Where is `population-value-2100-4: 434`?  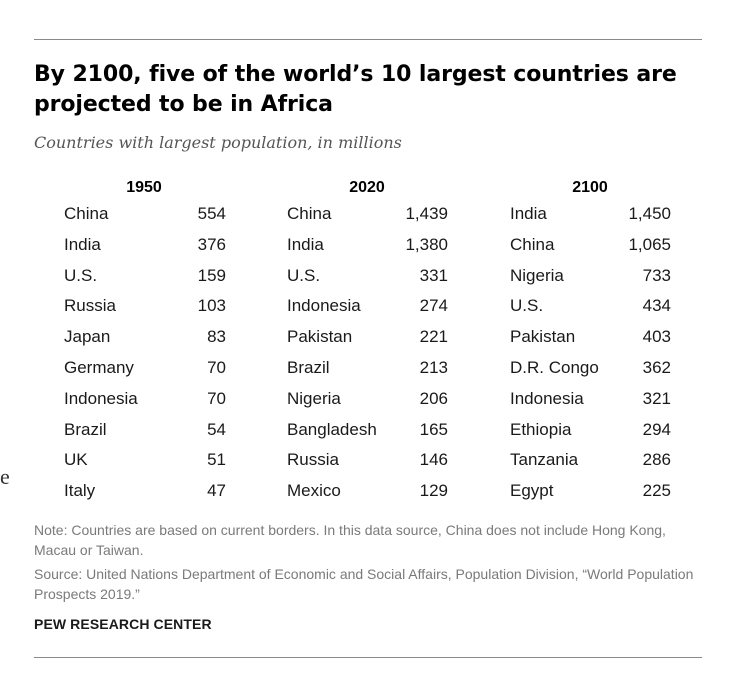
population-value-2100-4: 434 is located at coordinates (656, 306).